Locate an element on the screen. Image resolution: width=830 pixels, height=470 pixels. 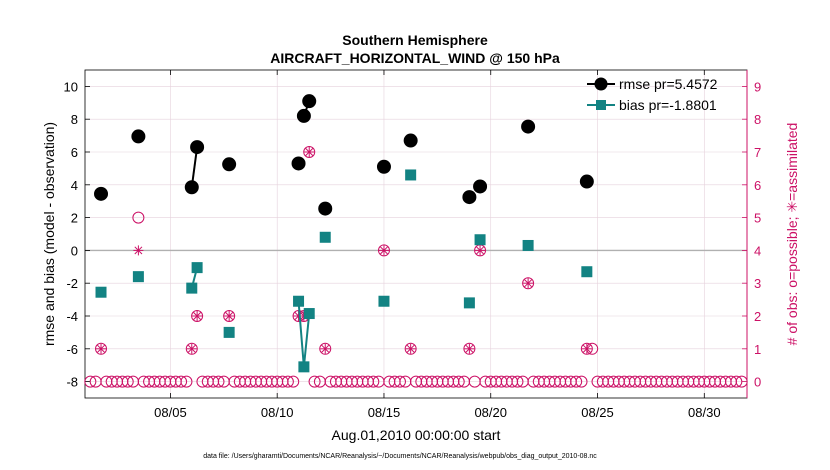
chart-title: Southern Hemisphere is located at coordinates (415, 40).